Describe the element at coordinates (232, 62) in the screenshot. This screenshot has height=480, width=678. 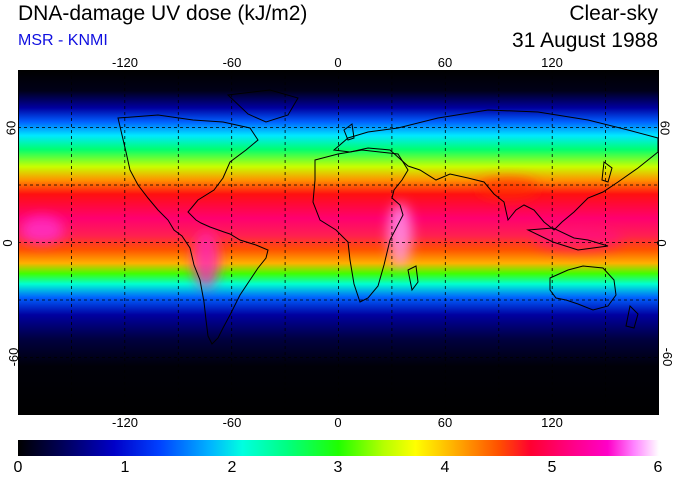
I see `lon-tick-top: -60` at that location.